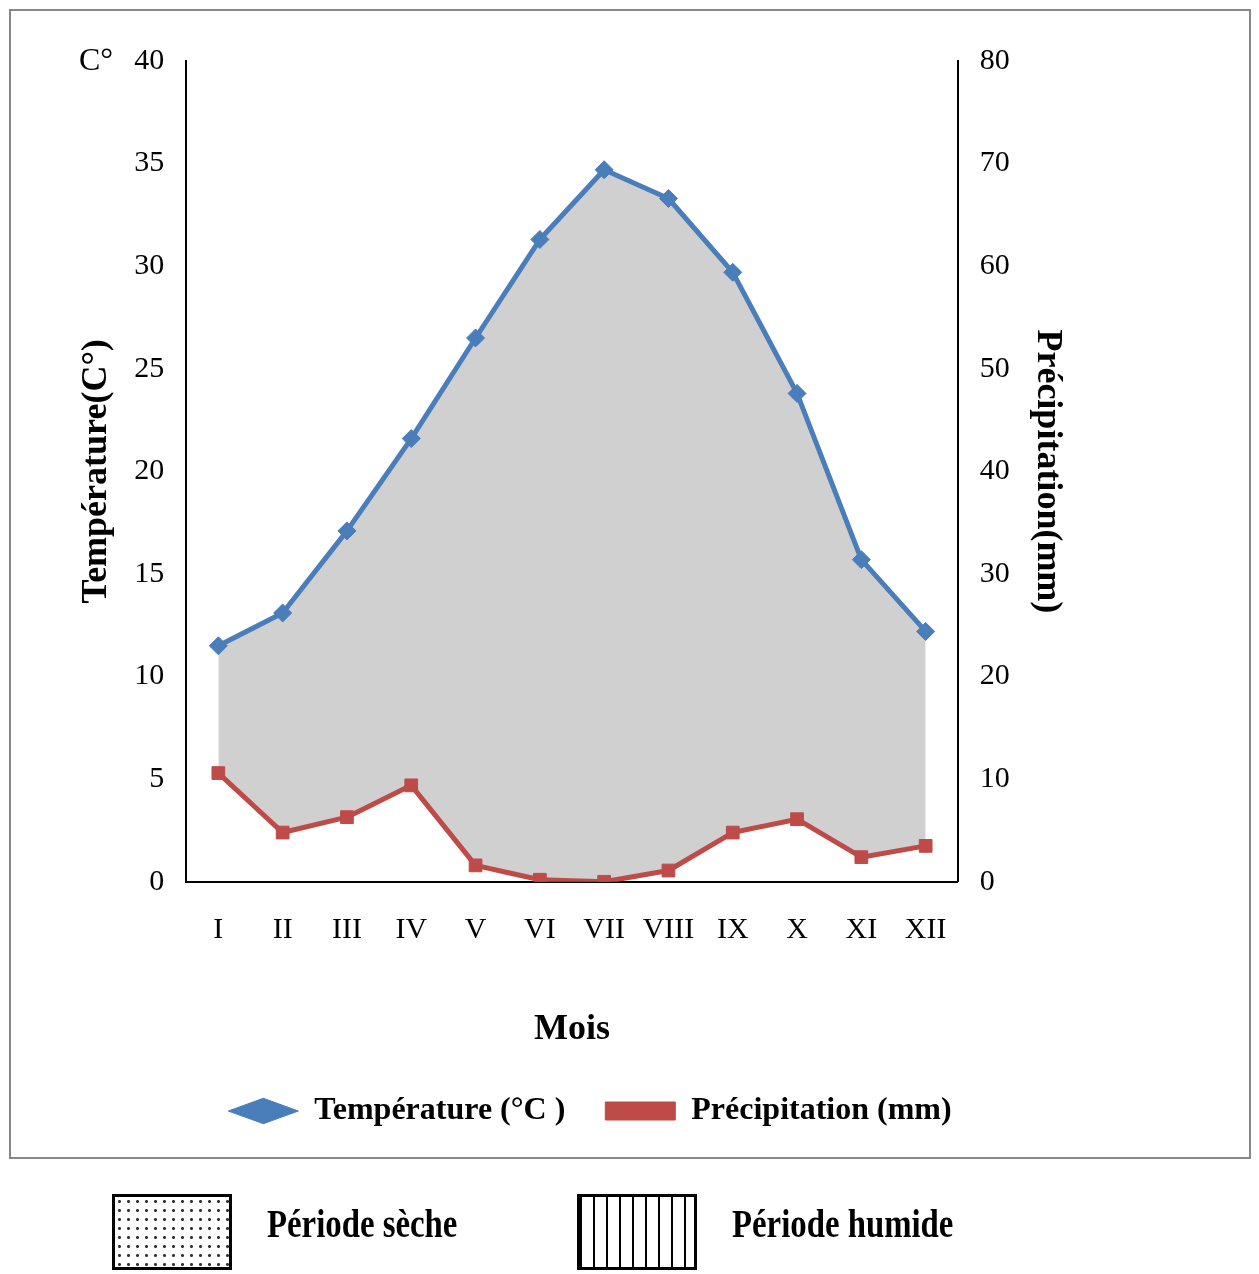 The width and height of the screenshot is (1259, 1274). I want to click on y-tick-label: 5, so click(157, 777).